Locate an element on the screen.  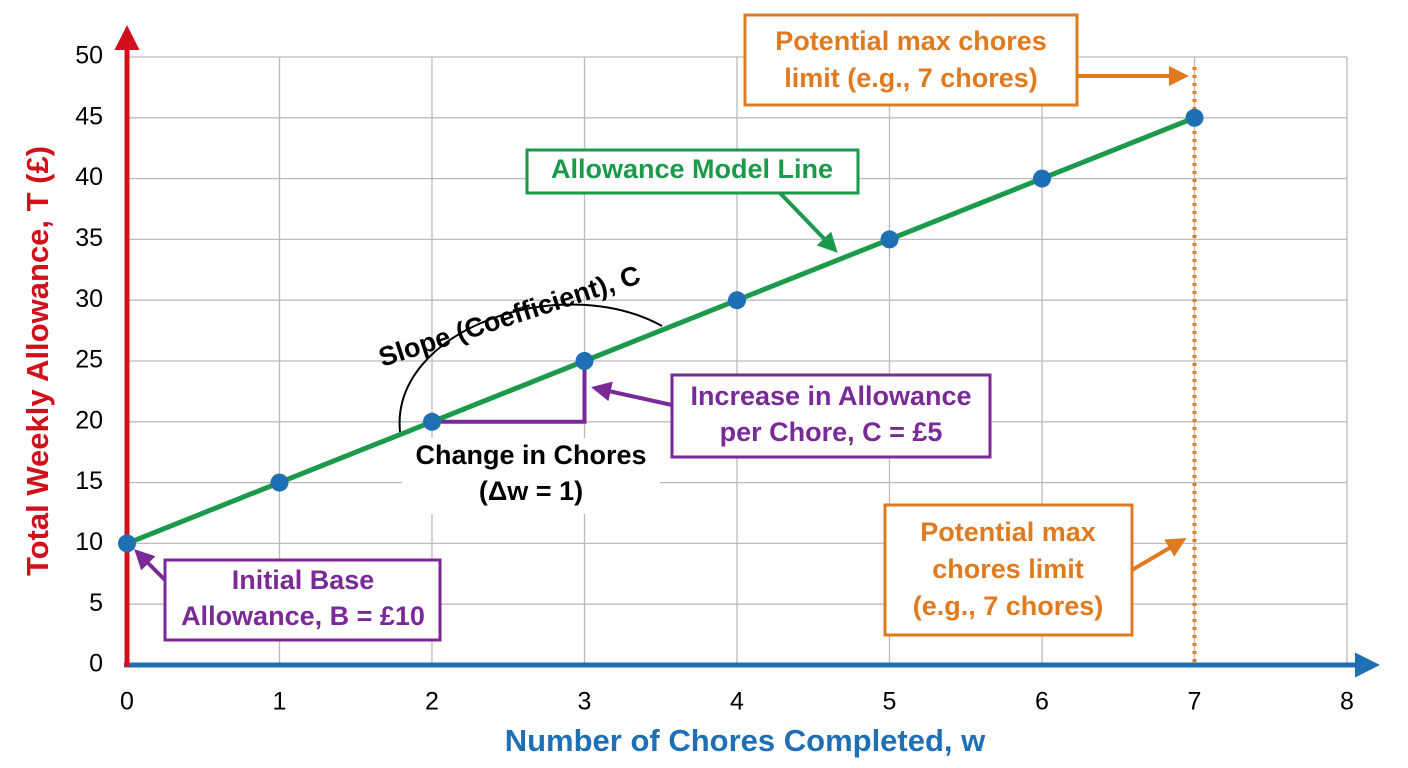
annotation: Change in Chores (Δw = 1) is located at coordinates (531, 476).